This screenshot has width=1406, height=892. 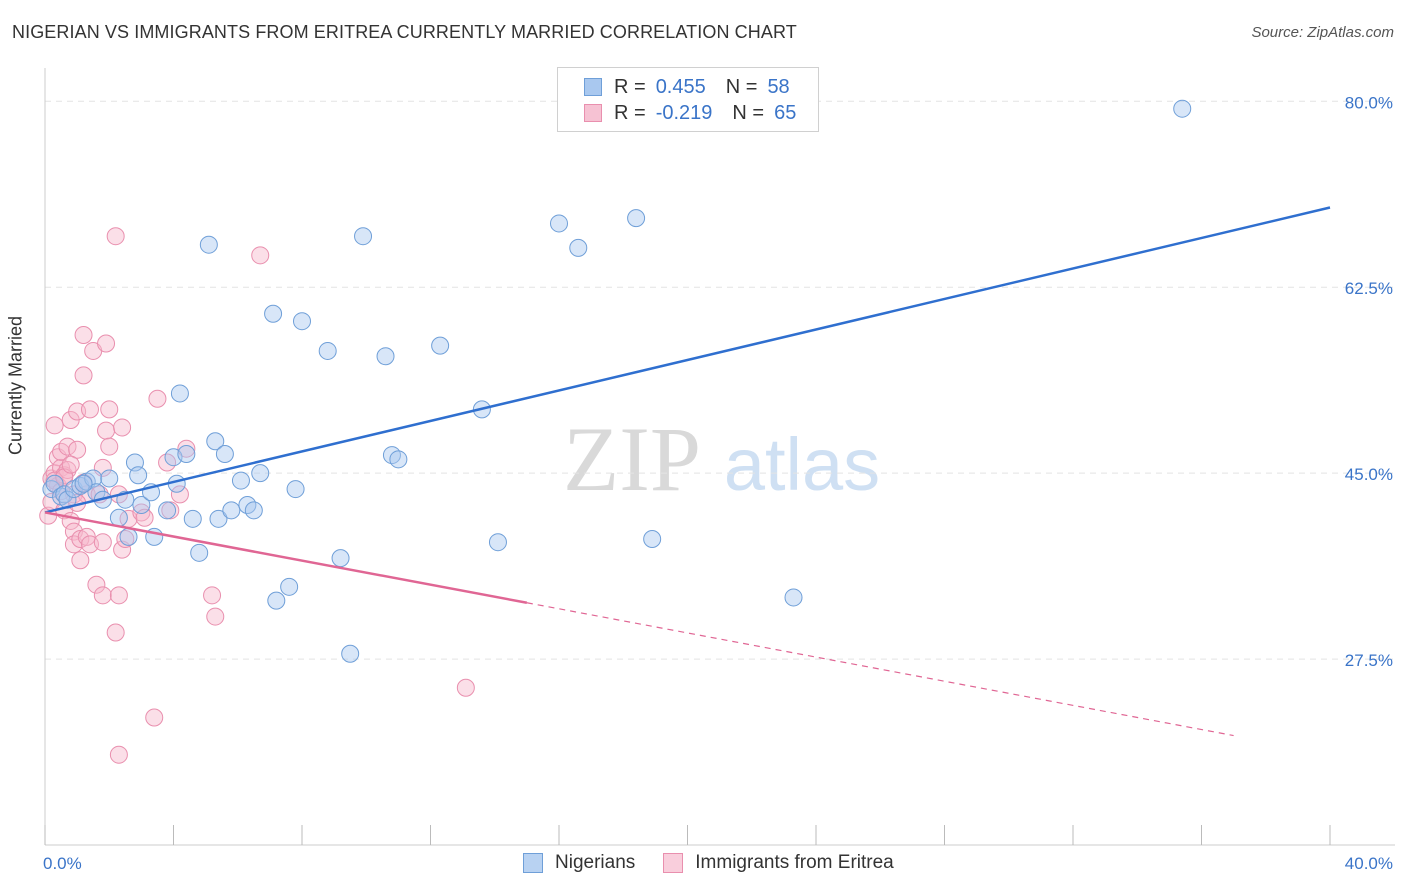 I want to click on y-tick-label: 45.0%, so click(x=1369, y=474).